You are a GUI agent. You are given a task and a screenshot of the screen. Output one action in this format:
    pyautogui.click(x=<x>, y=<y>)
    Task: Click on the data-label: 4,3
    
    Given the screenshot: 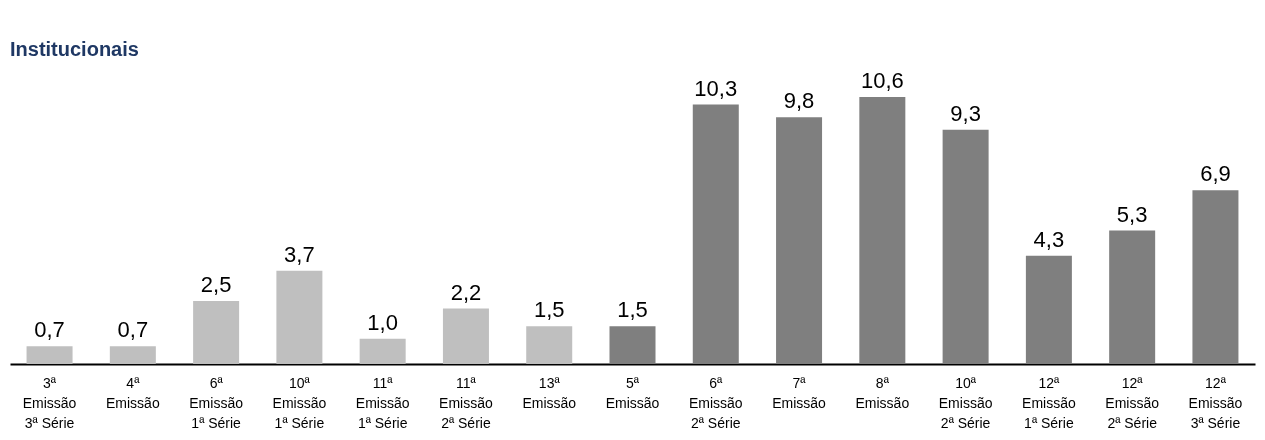 What is the action you would take?
    pyautogui.click(x=1049, y=239)
    